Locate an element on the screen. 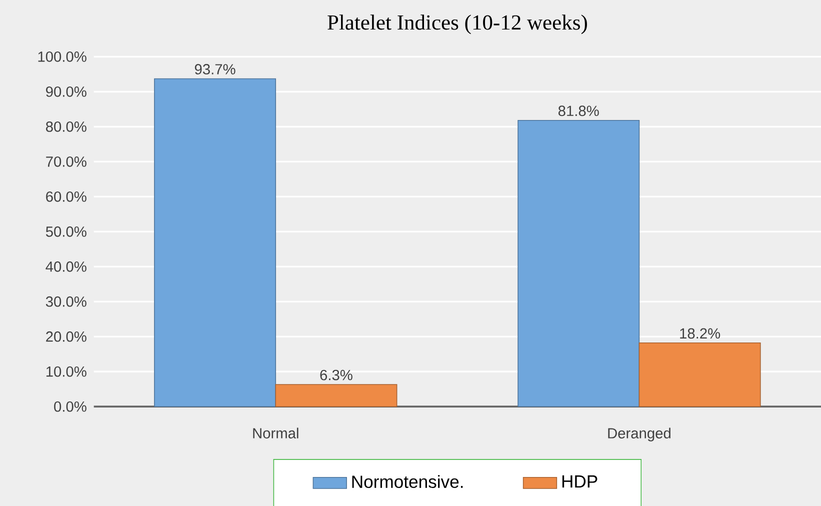  y-tick-label: 0.0% is located at coordinates (70, 406).